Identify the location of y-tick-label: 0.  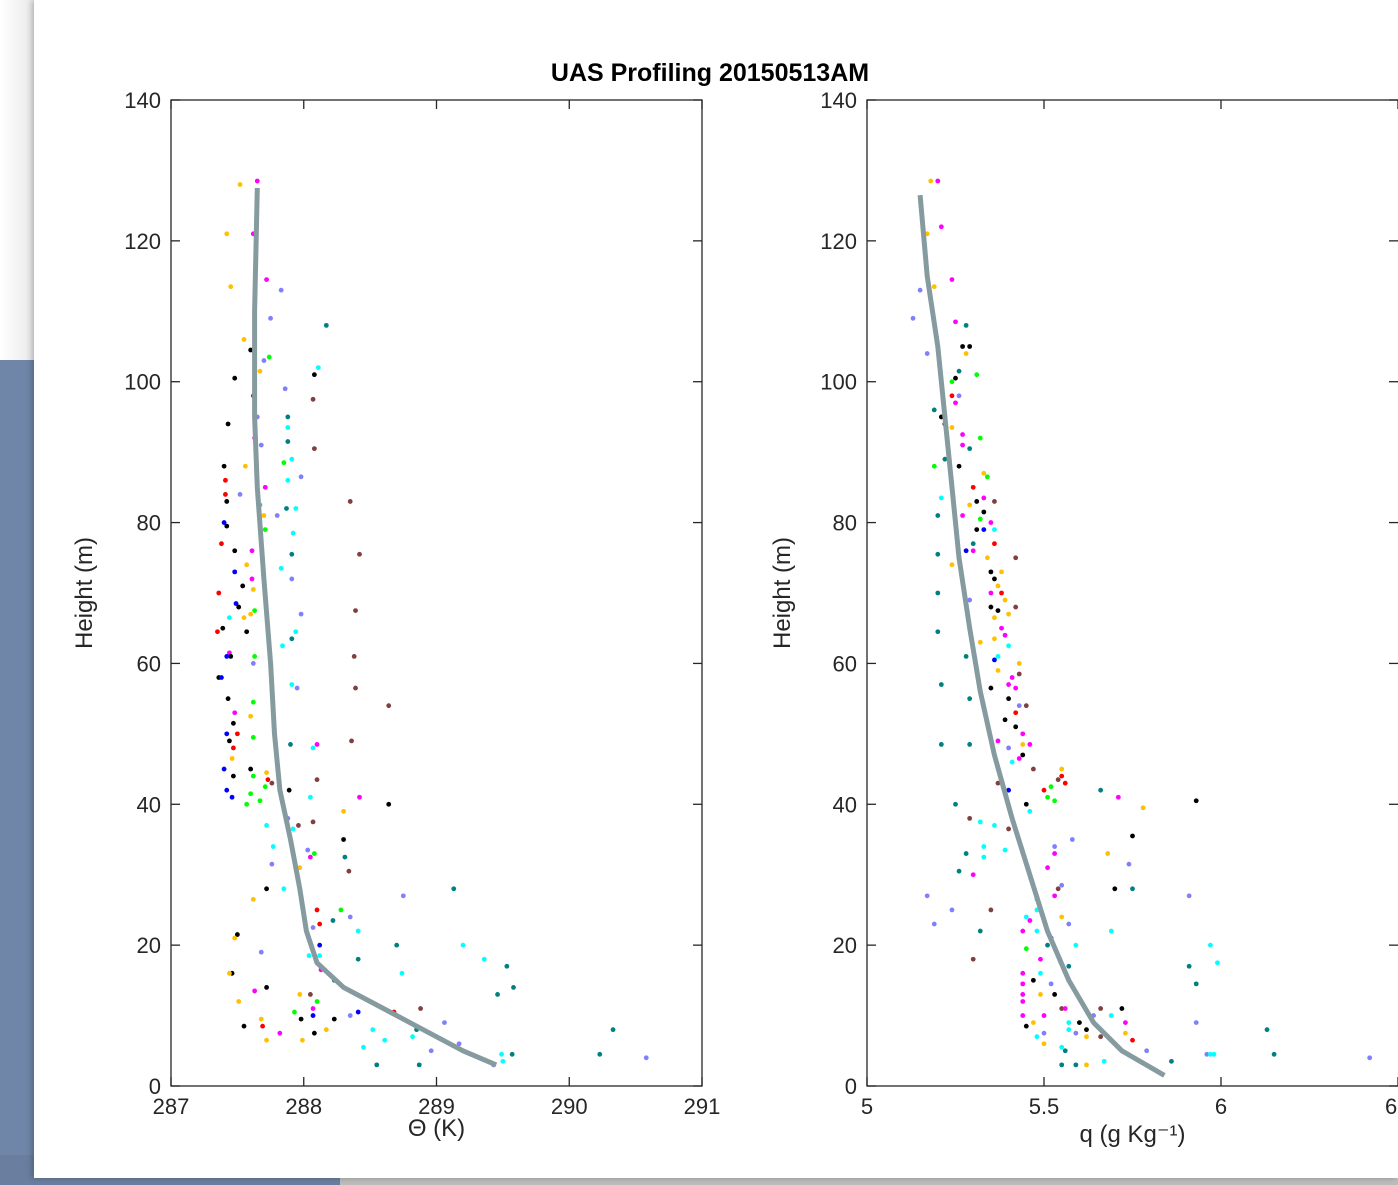
(851, 1086).